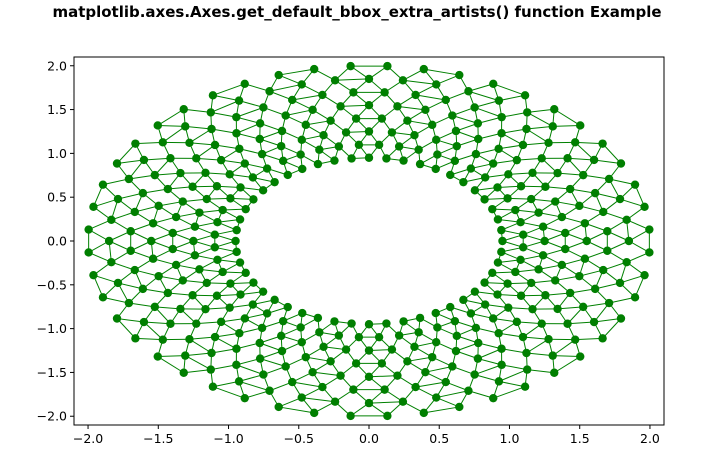 The height and width of the screenshot is (465, 714). What do you see at coordinates (57, 65) in the screenshot?
I see `y-tick-label: 2.0` at bounding box center [57, 65].